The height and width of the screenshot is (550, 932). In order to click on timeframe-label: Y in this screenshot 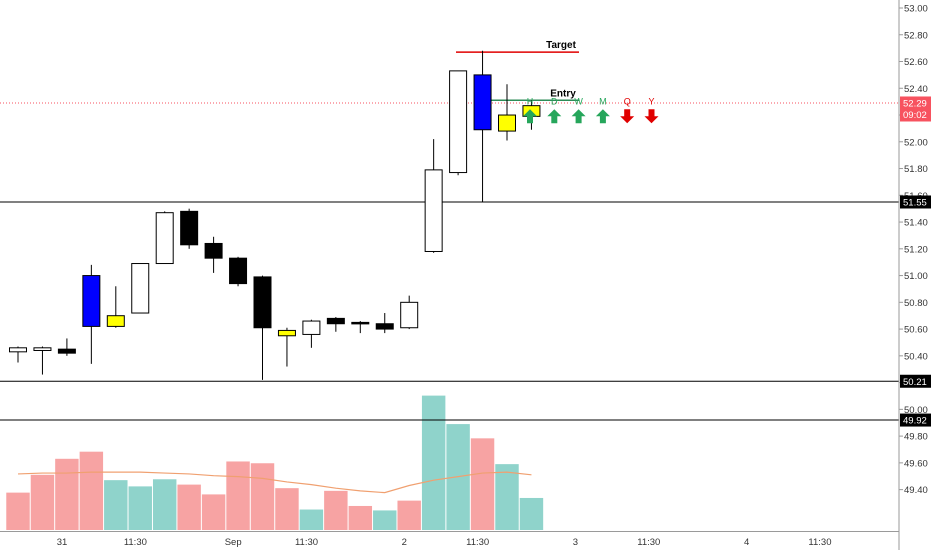, I will do `click(651, 101)`.